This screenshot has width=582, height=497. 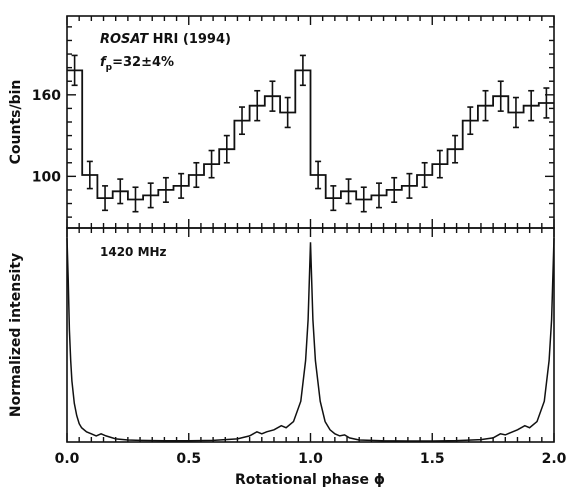 I want to click on xray-ytick-labels: 100 160, so click(x=46, y=137).